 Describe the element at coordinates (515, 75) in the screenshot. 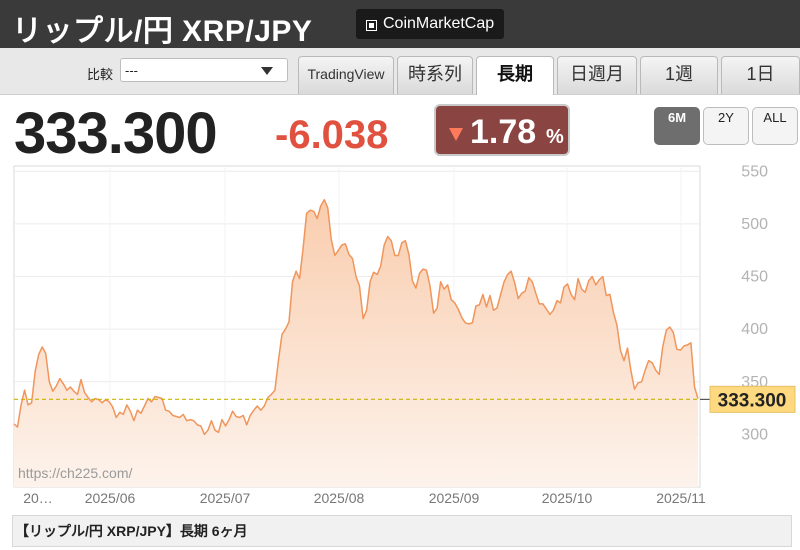

I see `tab-long-term: 長期` at that location.